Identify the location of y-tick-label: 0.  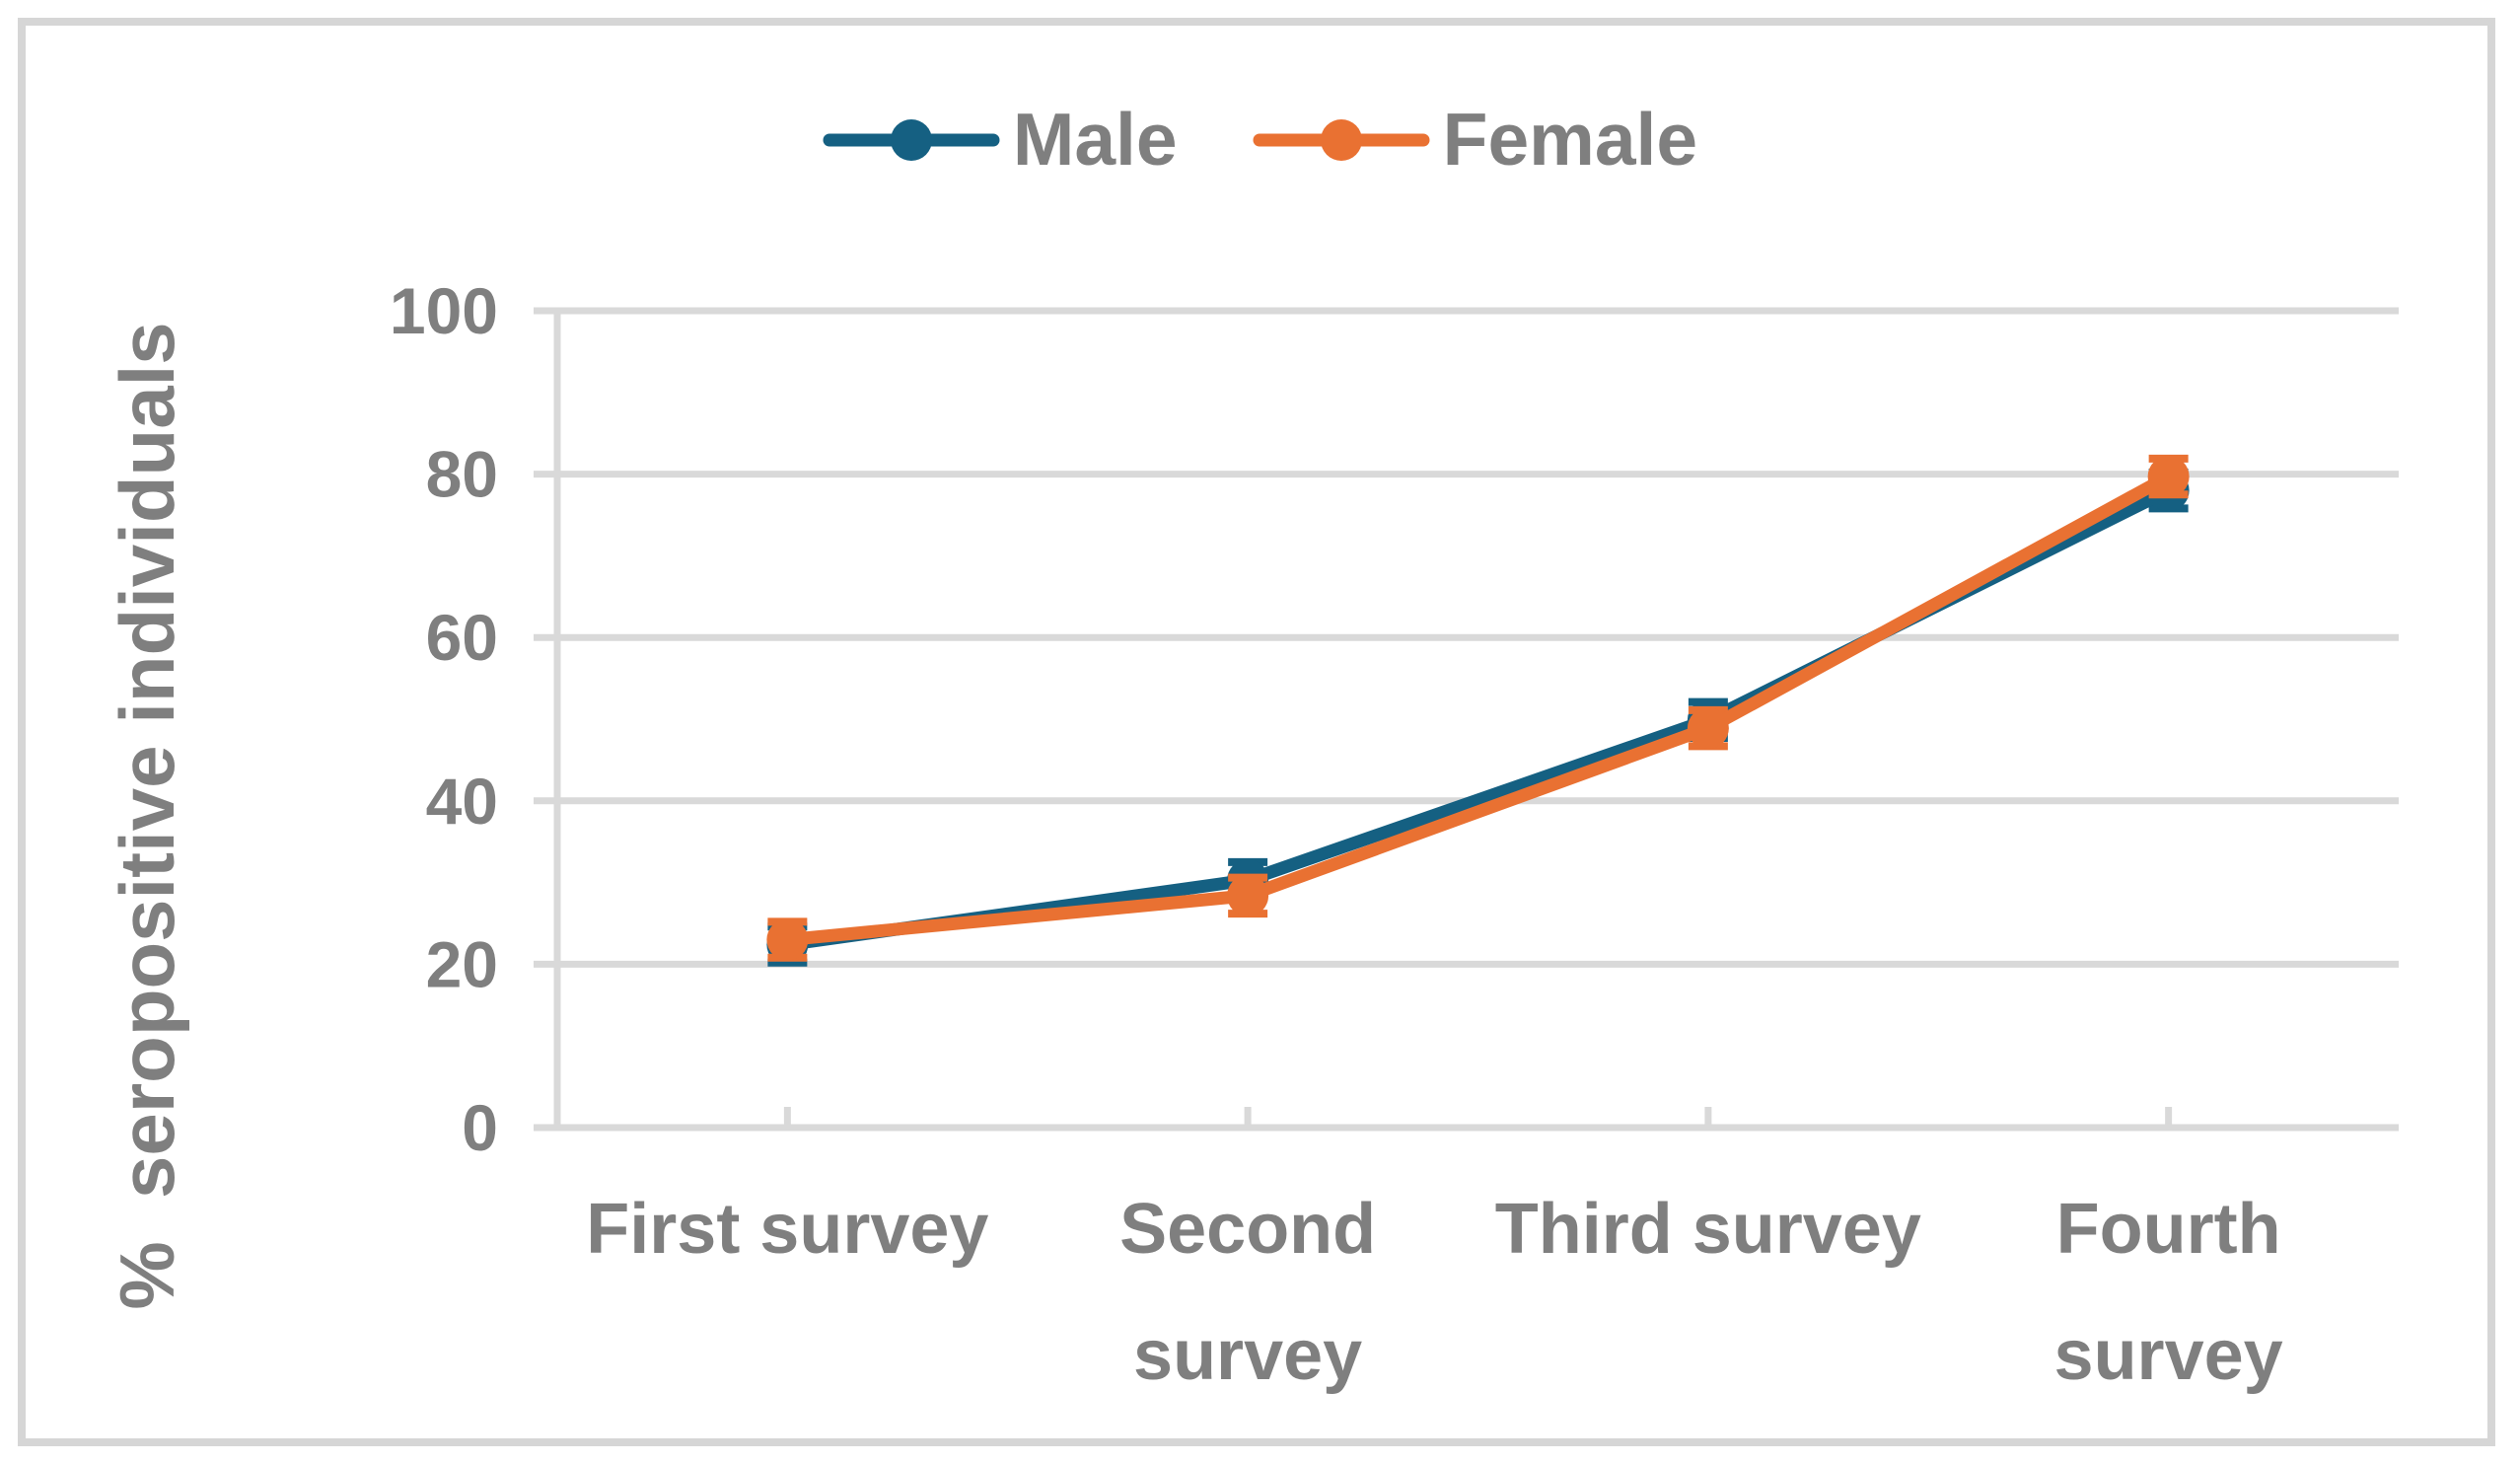
(480, 1127).